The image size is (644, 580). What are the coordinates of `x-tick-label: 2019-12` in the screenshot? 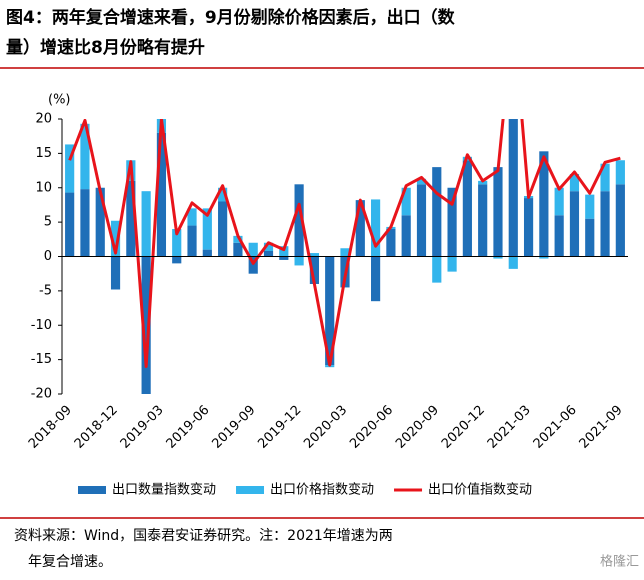 It's located at (279, 427).